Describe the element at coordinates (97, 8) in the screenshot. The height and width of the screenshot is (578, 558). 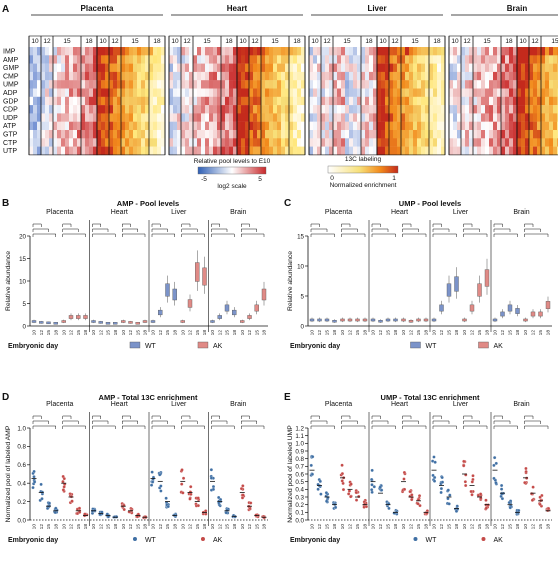
I see `tissue-title: Placenta` at that location.